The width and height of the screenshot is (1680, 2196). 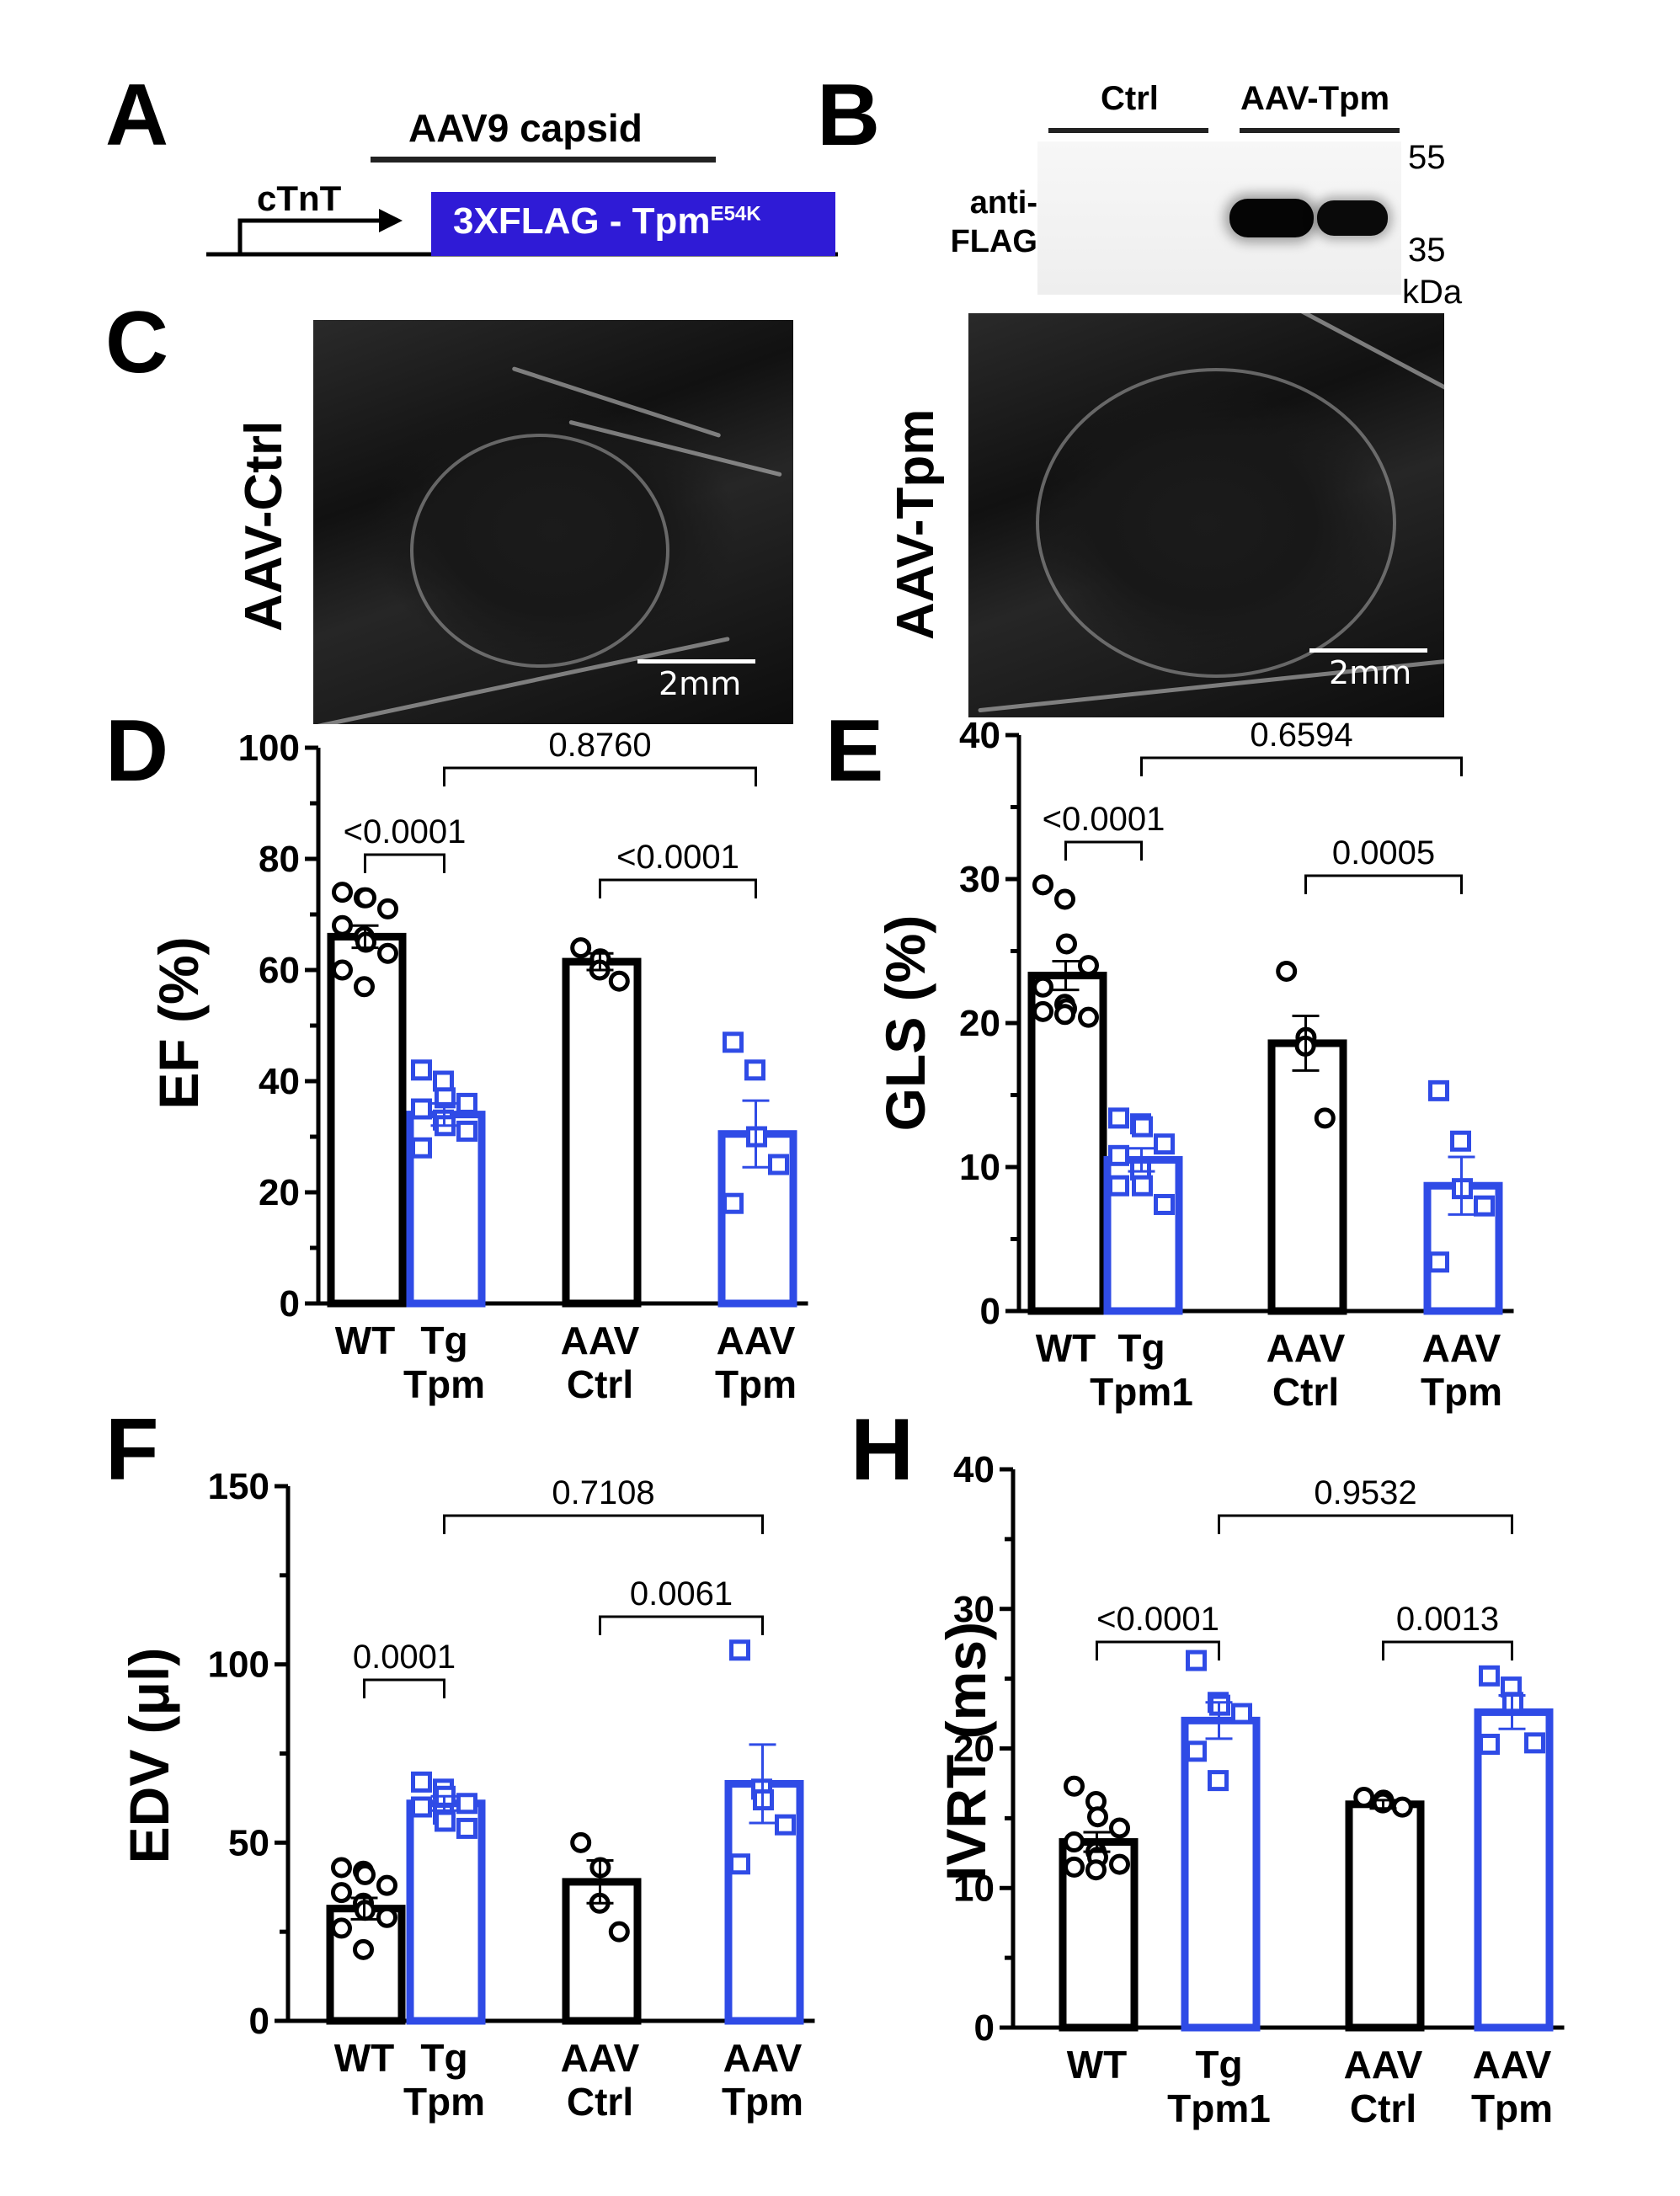 I want to click on echo-image-ctrl: 2mm, so click(x=553, y=522).